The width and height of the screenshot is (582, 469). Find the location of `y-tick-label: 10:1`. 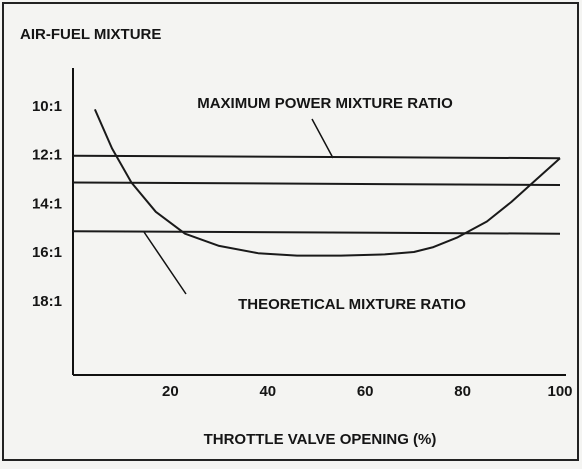

y-tick-label: 10:1 is located at coordinates (47, 106).